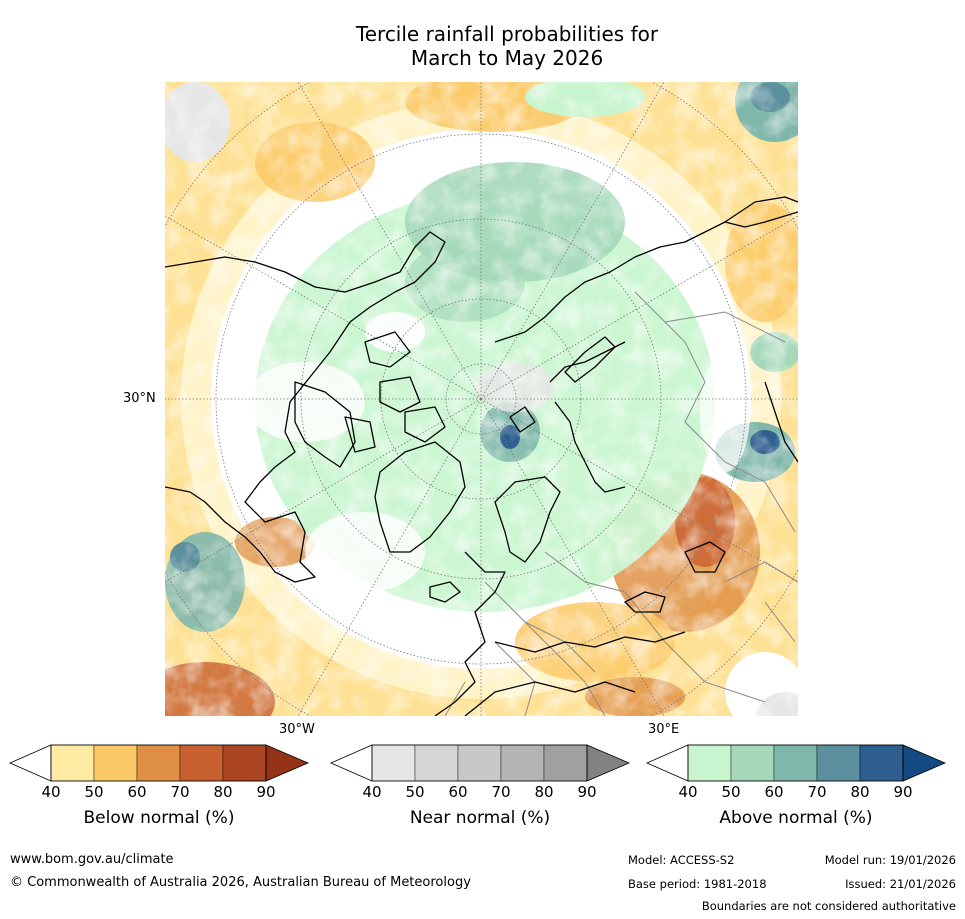 This screenshot has width=965, height=919. What do you see at coordinates (667, 763) in the screenshot?
I see `colorbar-above-under-triangle` at bounding box center [667, 763].